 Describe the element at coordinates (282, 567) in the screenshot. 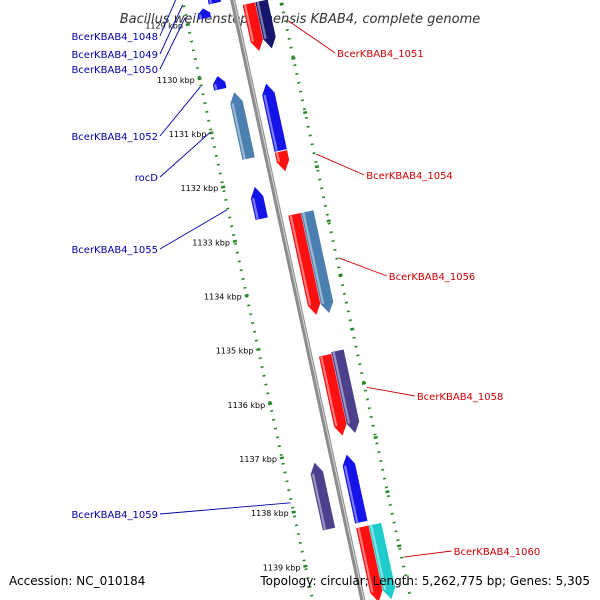

I see `tick-label: 1139 kbp` at that location.